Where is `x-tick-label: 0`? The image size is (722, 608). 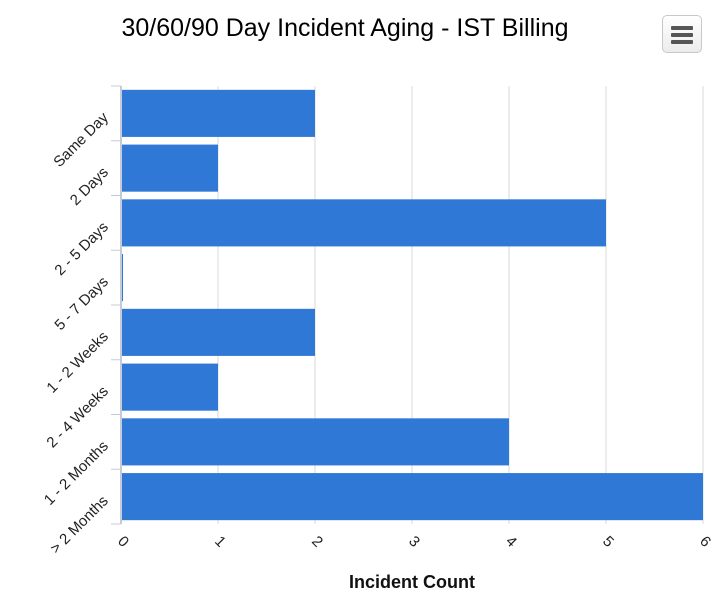 x-tick-label: 0 is located at coordinates (123, 542).